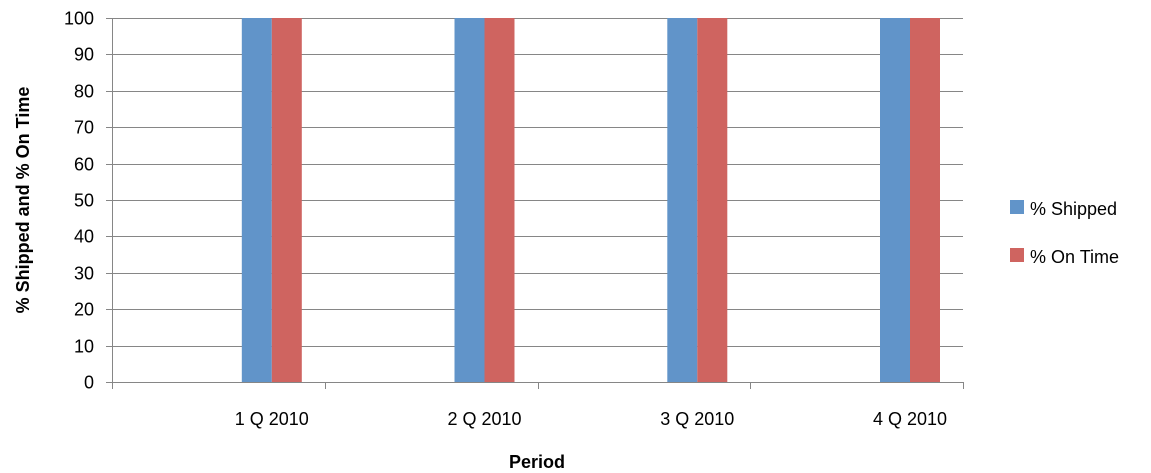 This screenshot has width=1151, height=473. I want to click on y-tick-label: 50, so click(84, 201).